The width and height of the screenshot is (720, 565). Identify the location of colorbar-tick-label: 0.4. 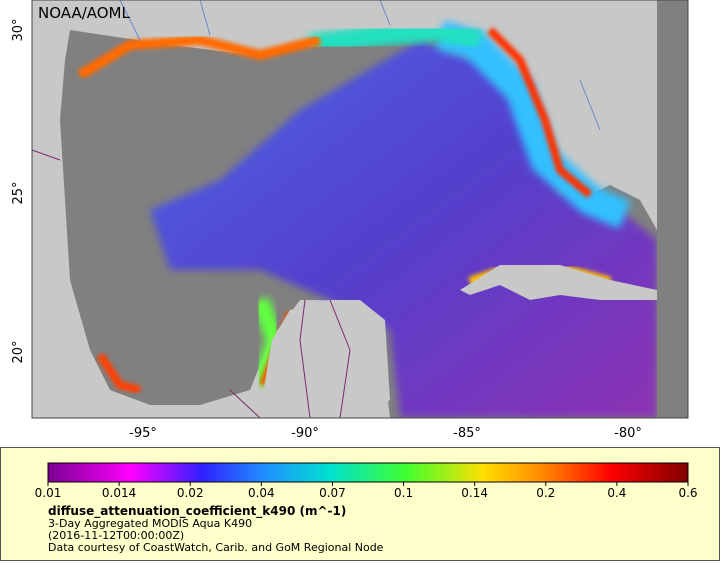
(616, 493).